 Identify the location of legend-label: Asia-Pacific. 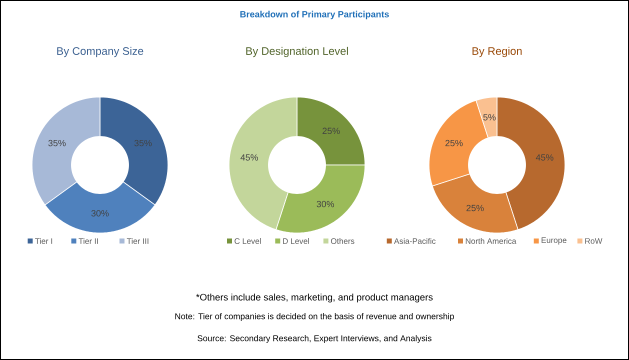
(415, 241).